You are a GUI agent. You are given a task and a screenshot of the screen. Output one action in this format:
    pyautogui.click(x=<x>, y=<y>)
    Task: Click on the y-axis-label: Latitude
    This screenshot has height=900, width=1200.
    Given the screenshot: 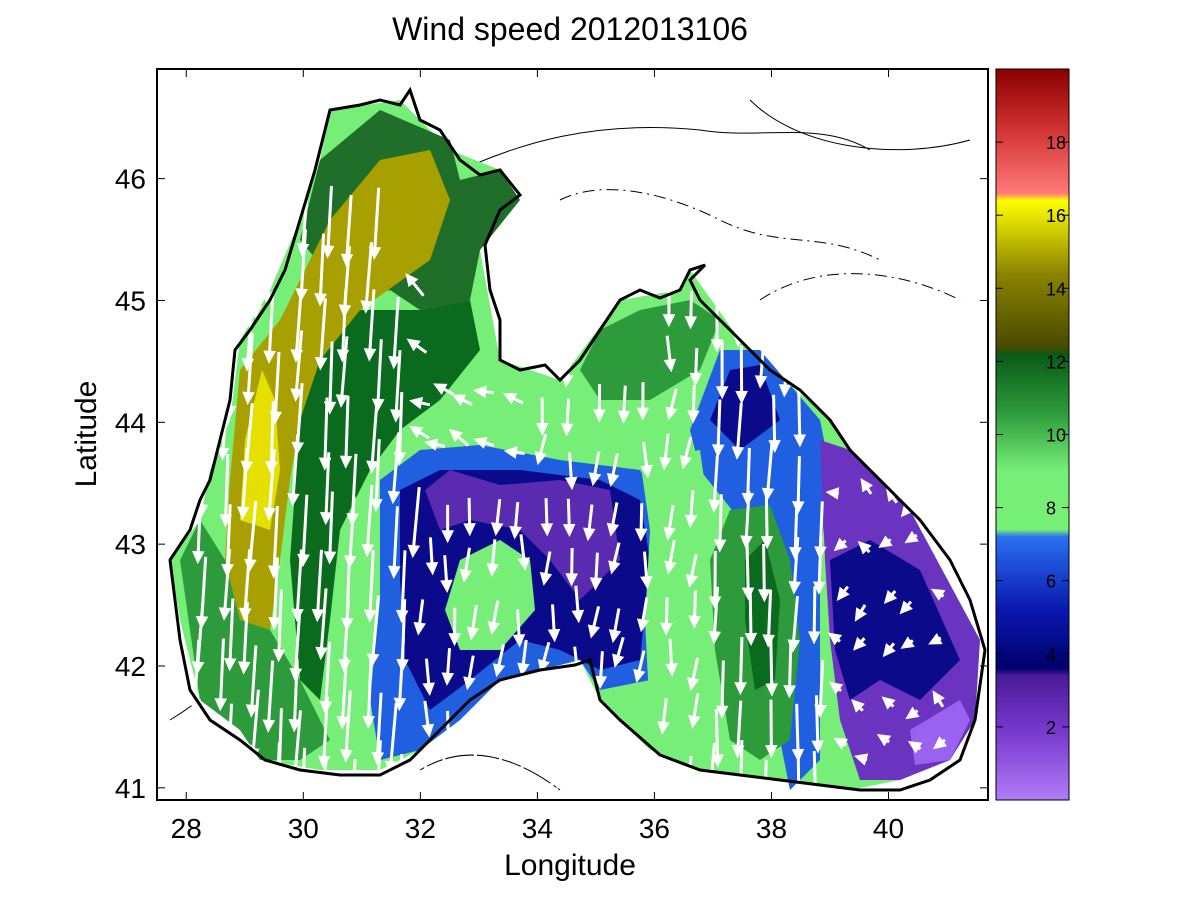 What is the action you would take?
    pyautogui.click(x=86, y=434)
    